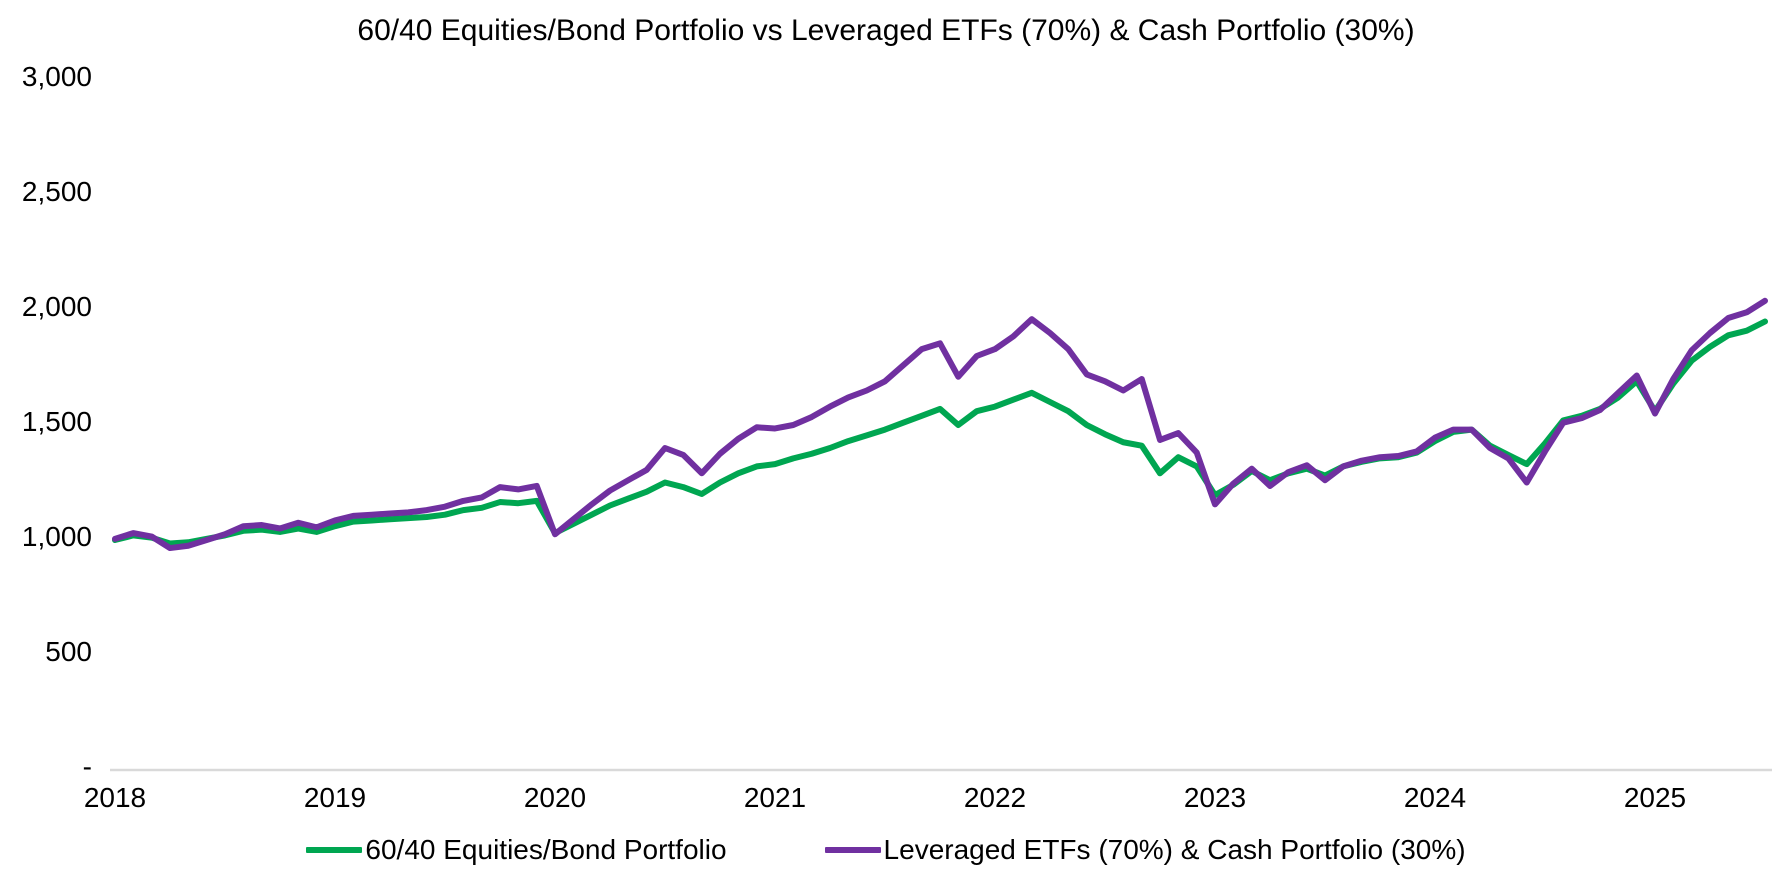 This screenshot has width=1772, height=885. I want to click on legend-item-1: 60/40 Equities/Bond Portfolio, so click(516, 849).